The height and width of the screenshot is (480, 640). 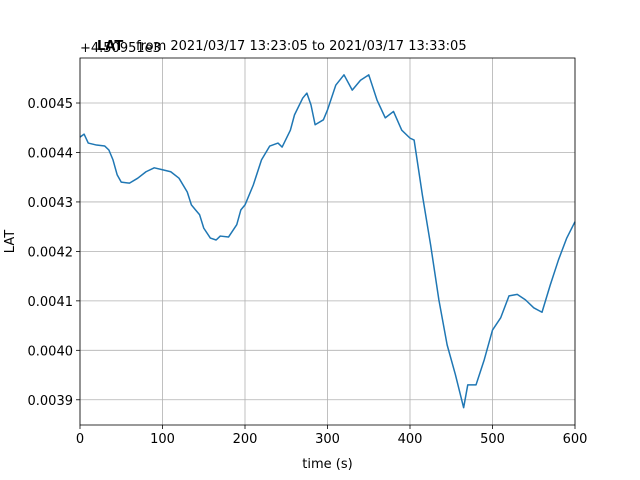 I want to click on x-tick-label: 100, so click(x=162, y=439).